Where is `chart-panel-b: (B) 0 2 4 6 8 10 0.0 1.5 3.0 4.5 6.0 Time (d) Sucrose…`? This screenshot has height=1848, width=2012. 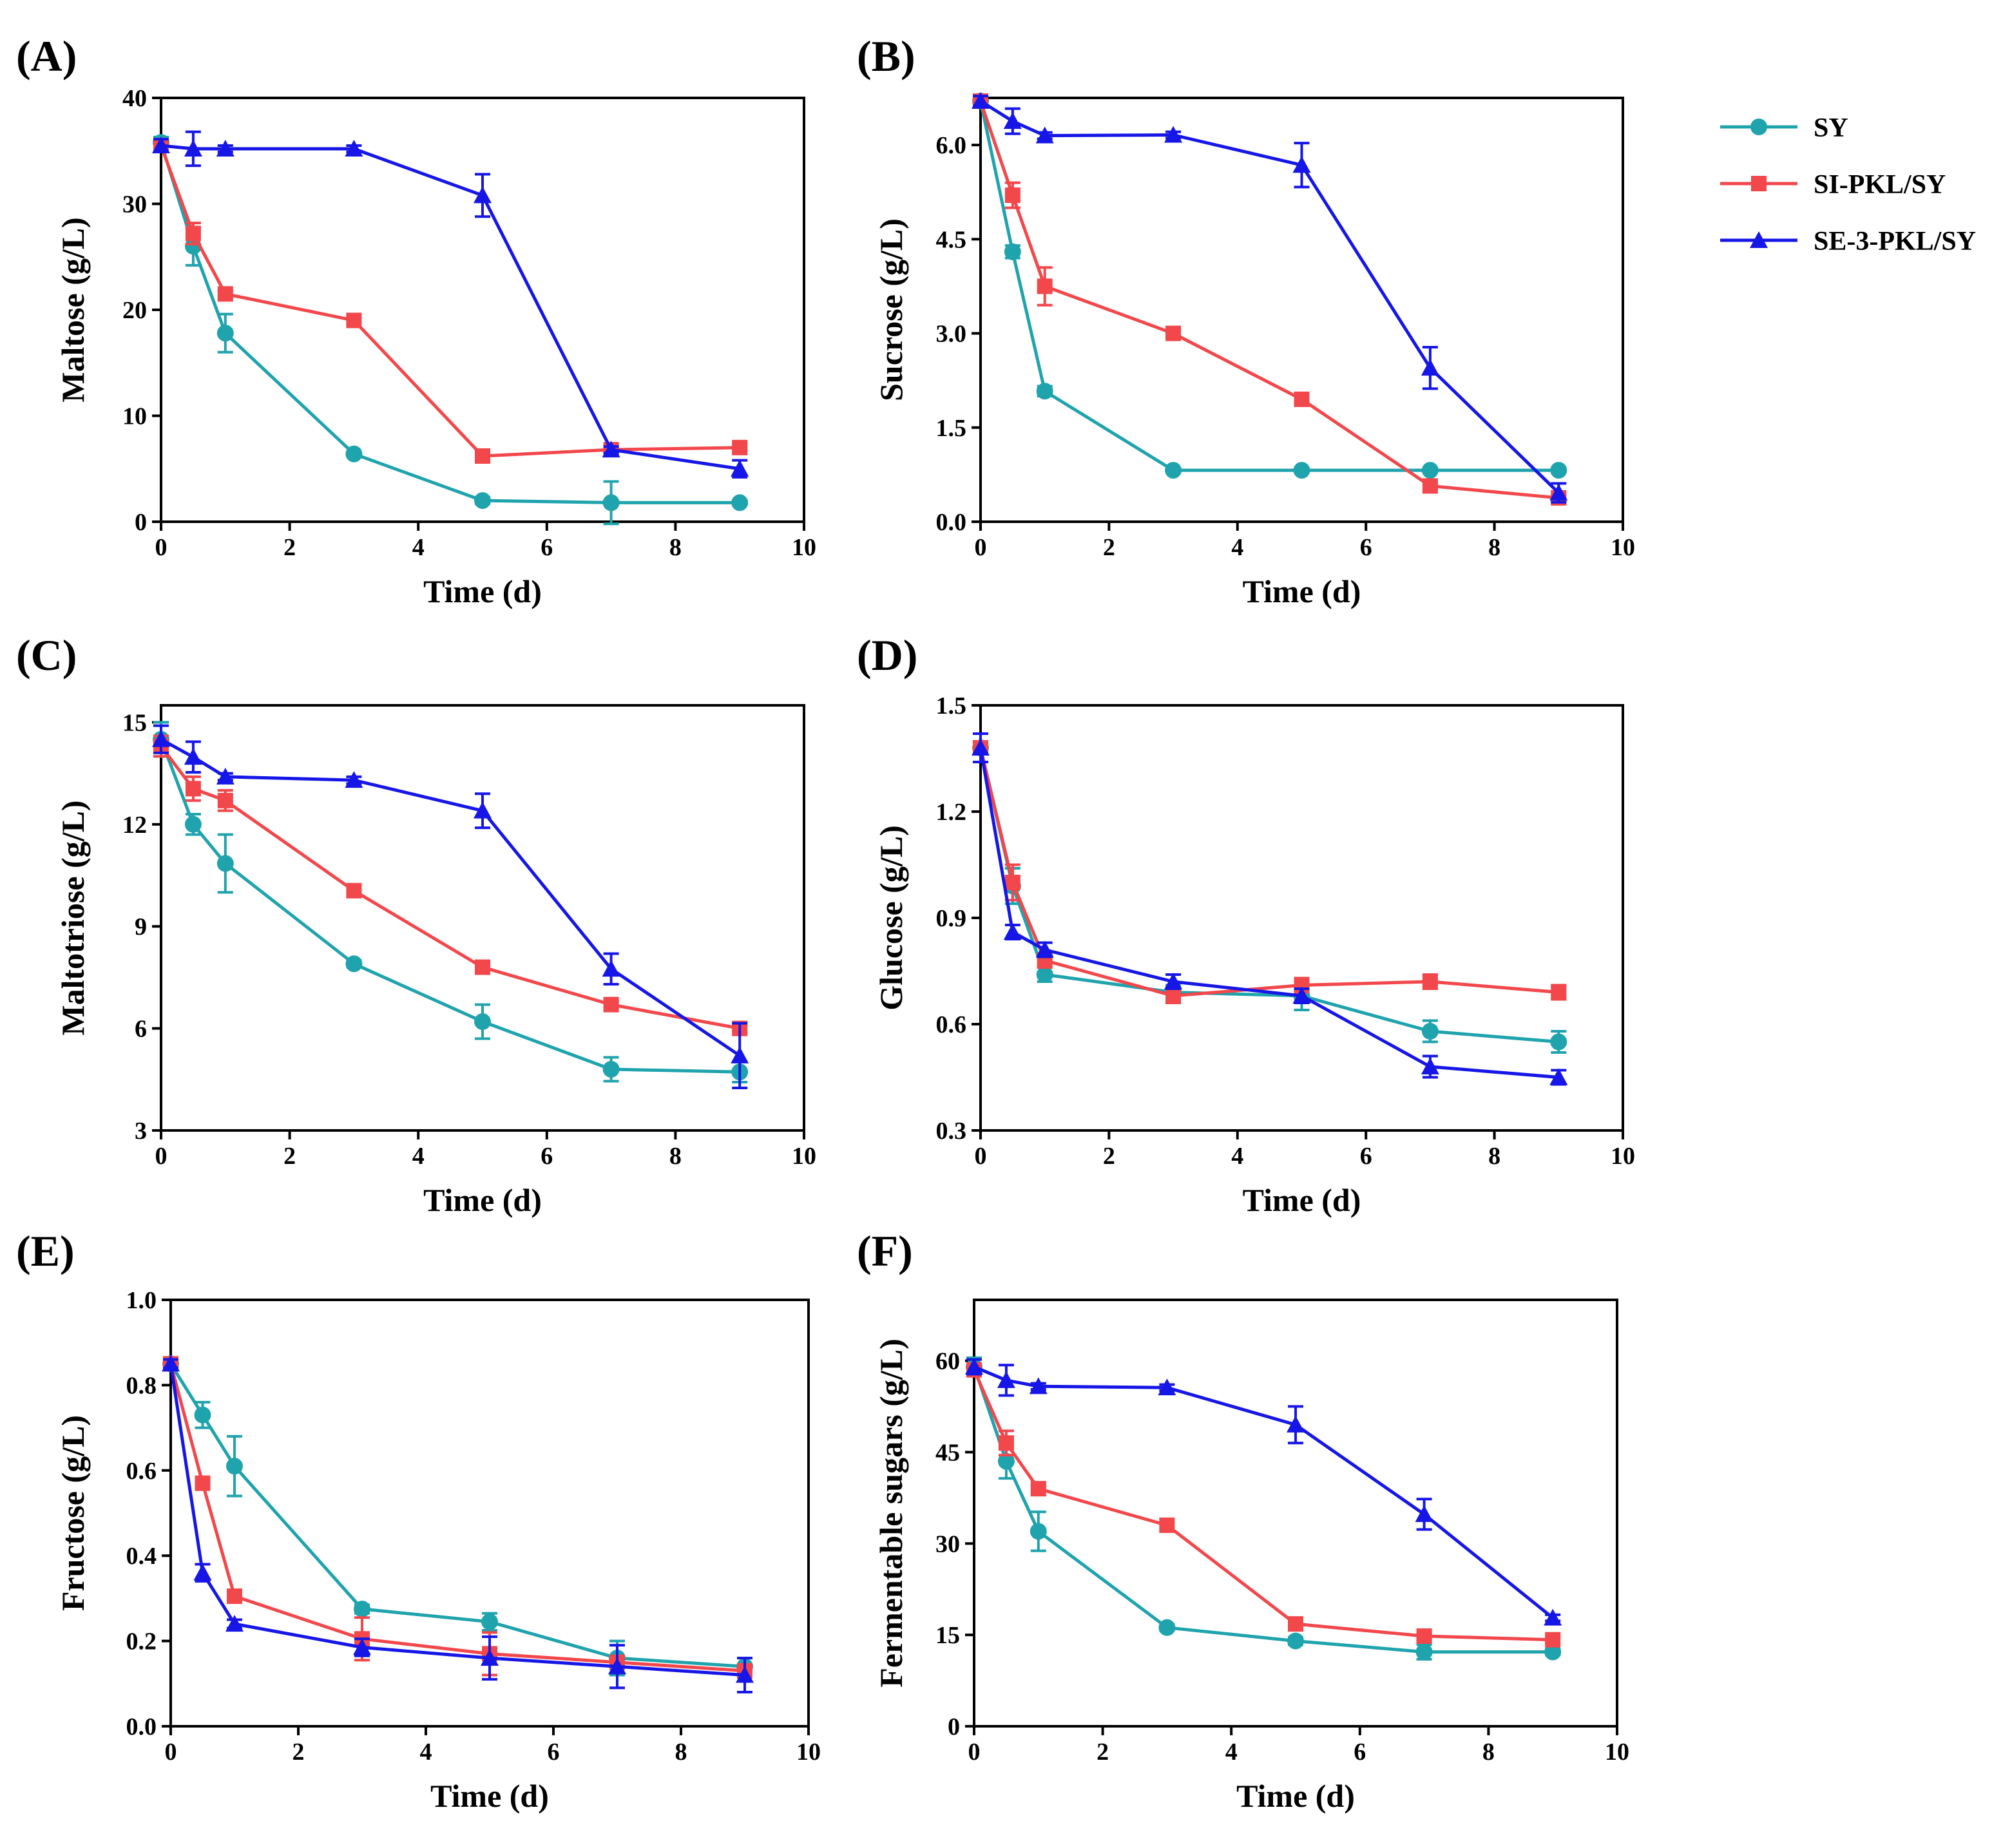 chart-panel-b: (B) 0 2 4 6 8 10 0.0 1.5 3.0 4.5 6.0 Time (d) Sucrose… is located at coordinates (1246, 321).